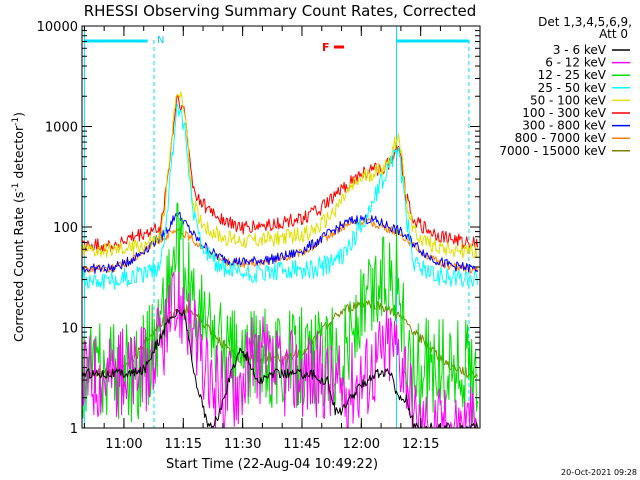  What do you see at coordinates (572, 75) in the screenshot?
I see `legend-label: 12 - 25 keV` at bounding box center [572, 75].